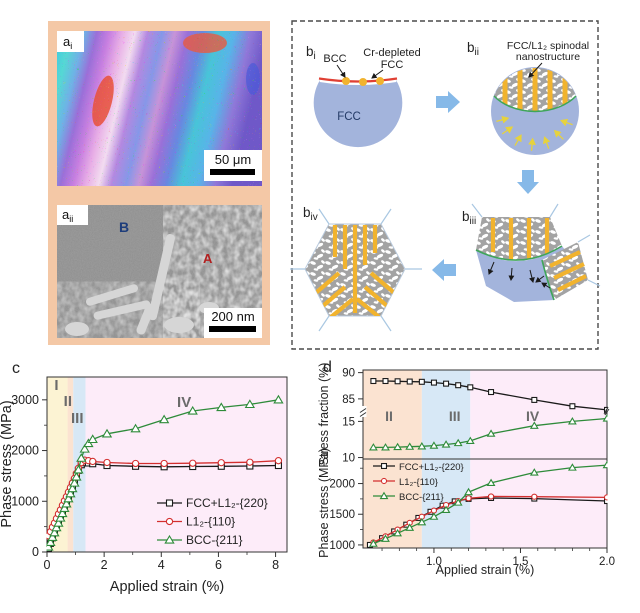 Image resolution: width=640 pixels, height=613 pixels. What do you see at coordinates (56, 385) in the screenshot?
I see `region-label: I` at bounding box center [56, 385].